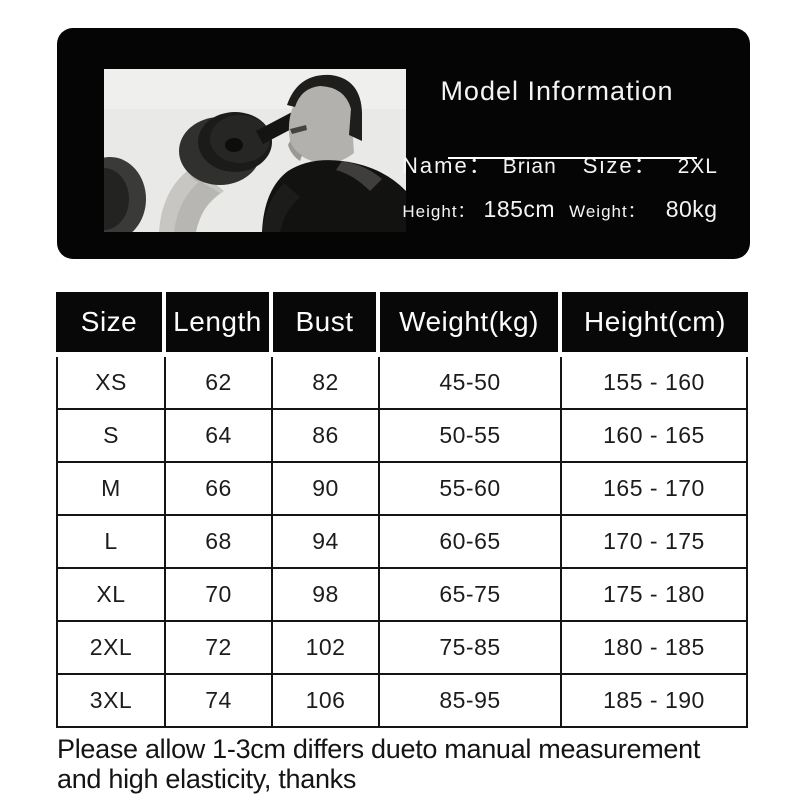 The width and height of the screenshot is (800, 800). I want to click on table-header-row: Size Length Bust Weight(kg) Height(cm), so click(402, 324).